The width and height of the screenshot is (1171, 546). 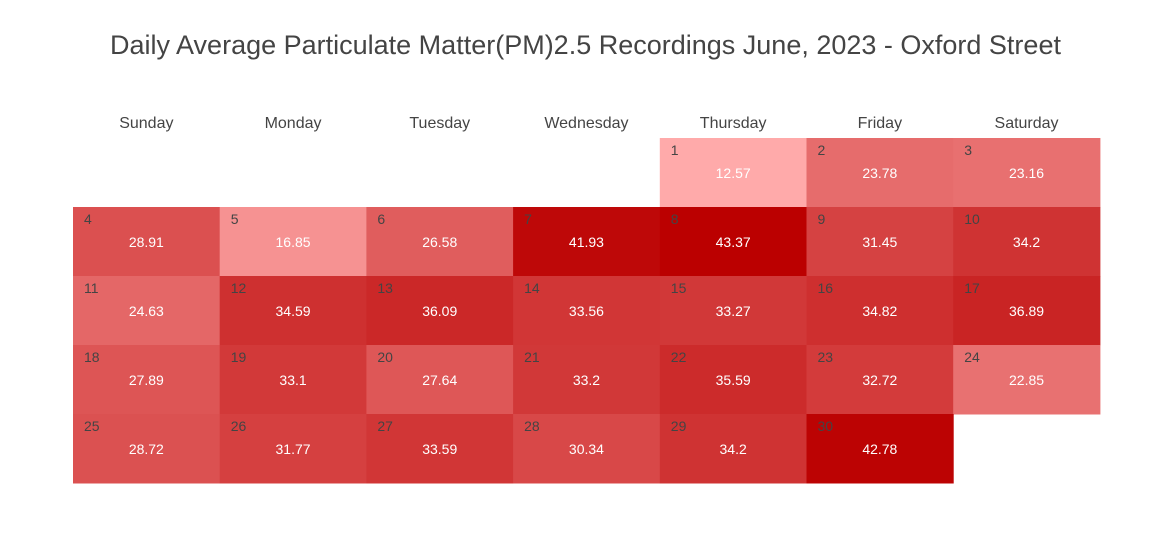 What do you see at coordinates (293, 123) in the screenshot?
I see `weekday-label: Monday` at bounding box center [293, 123].